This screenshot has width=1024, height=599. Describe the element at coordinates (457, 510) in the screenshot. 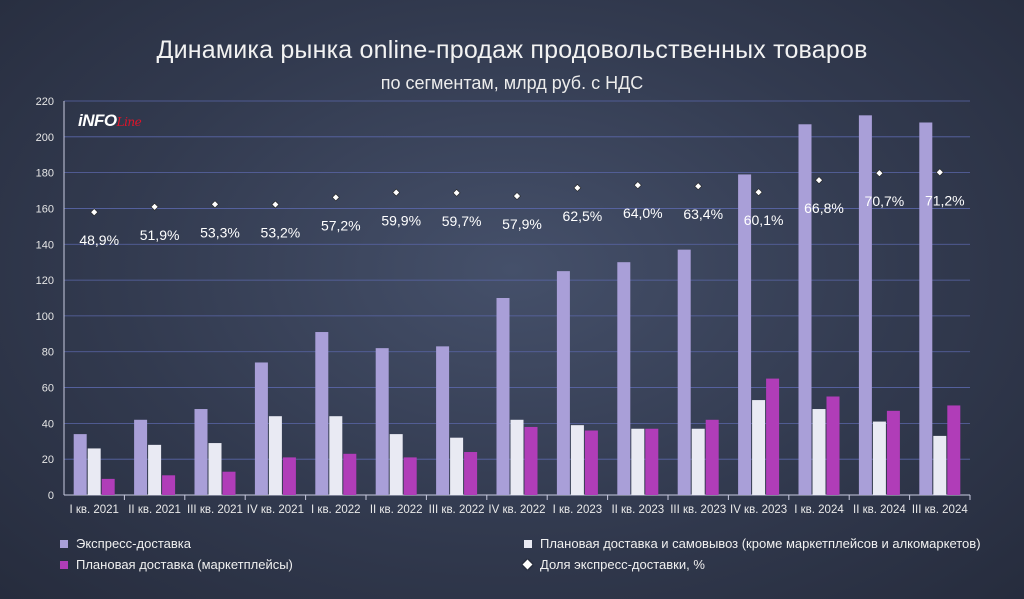

I see `x-tick-label: III кв. 2022` at that location.